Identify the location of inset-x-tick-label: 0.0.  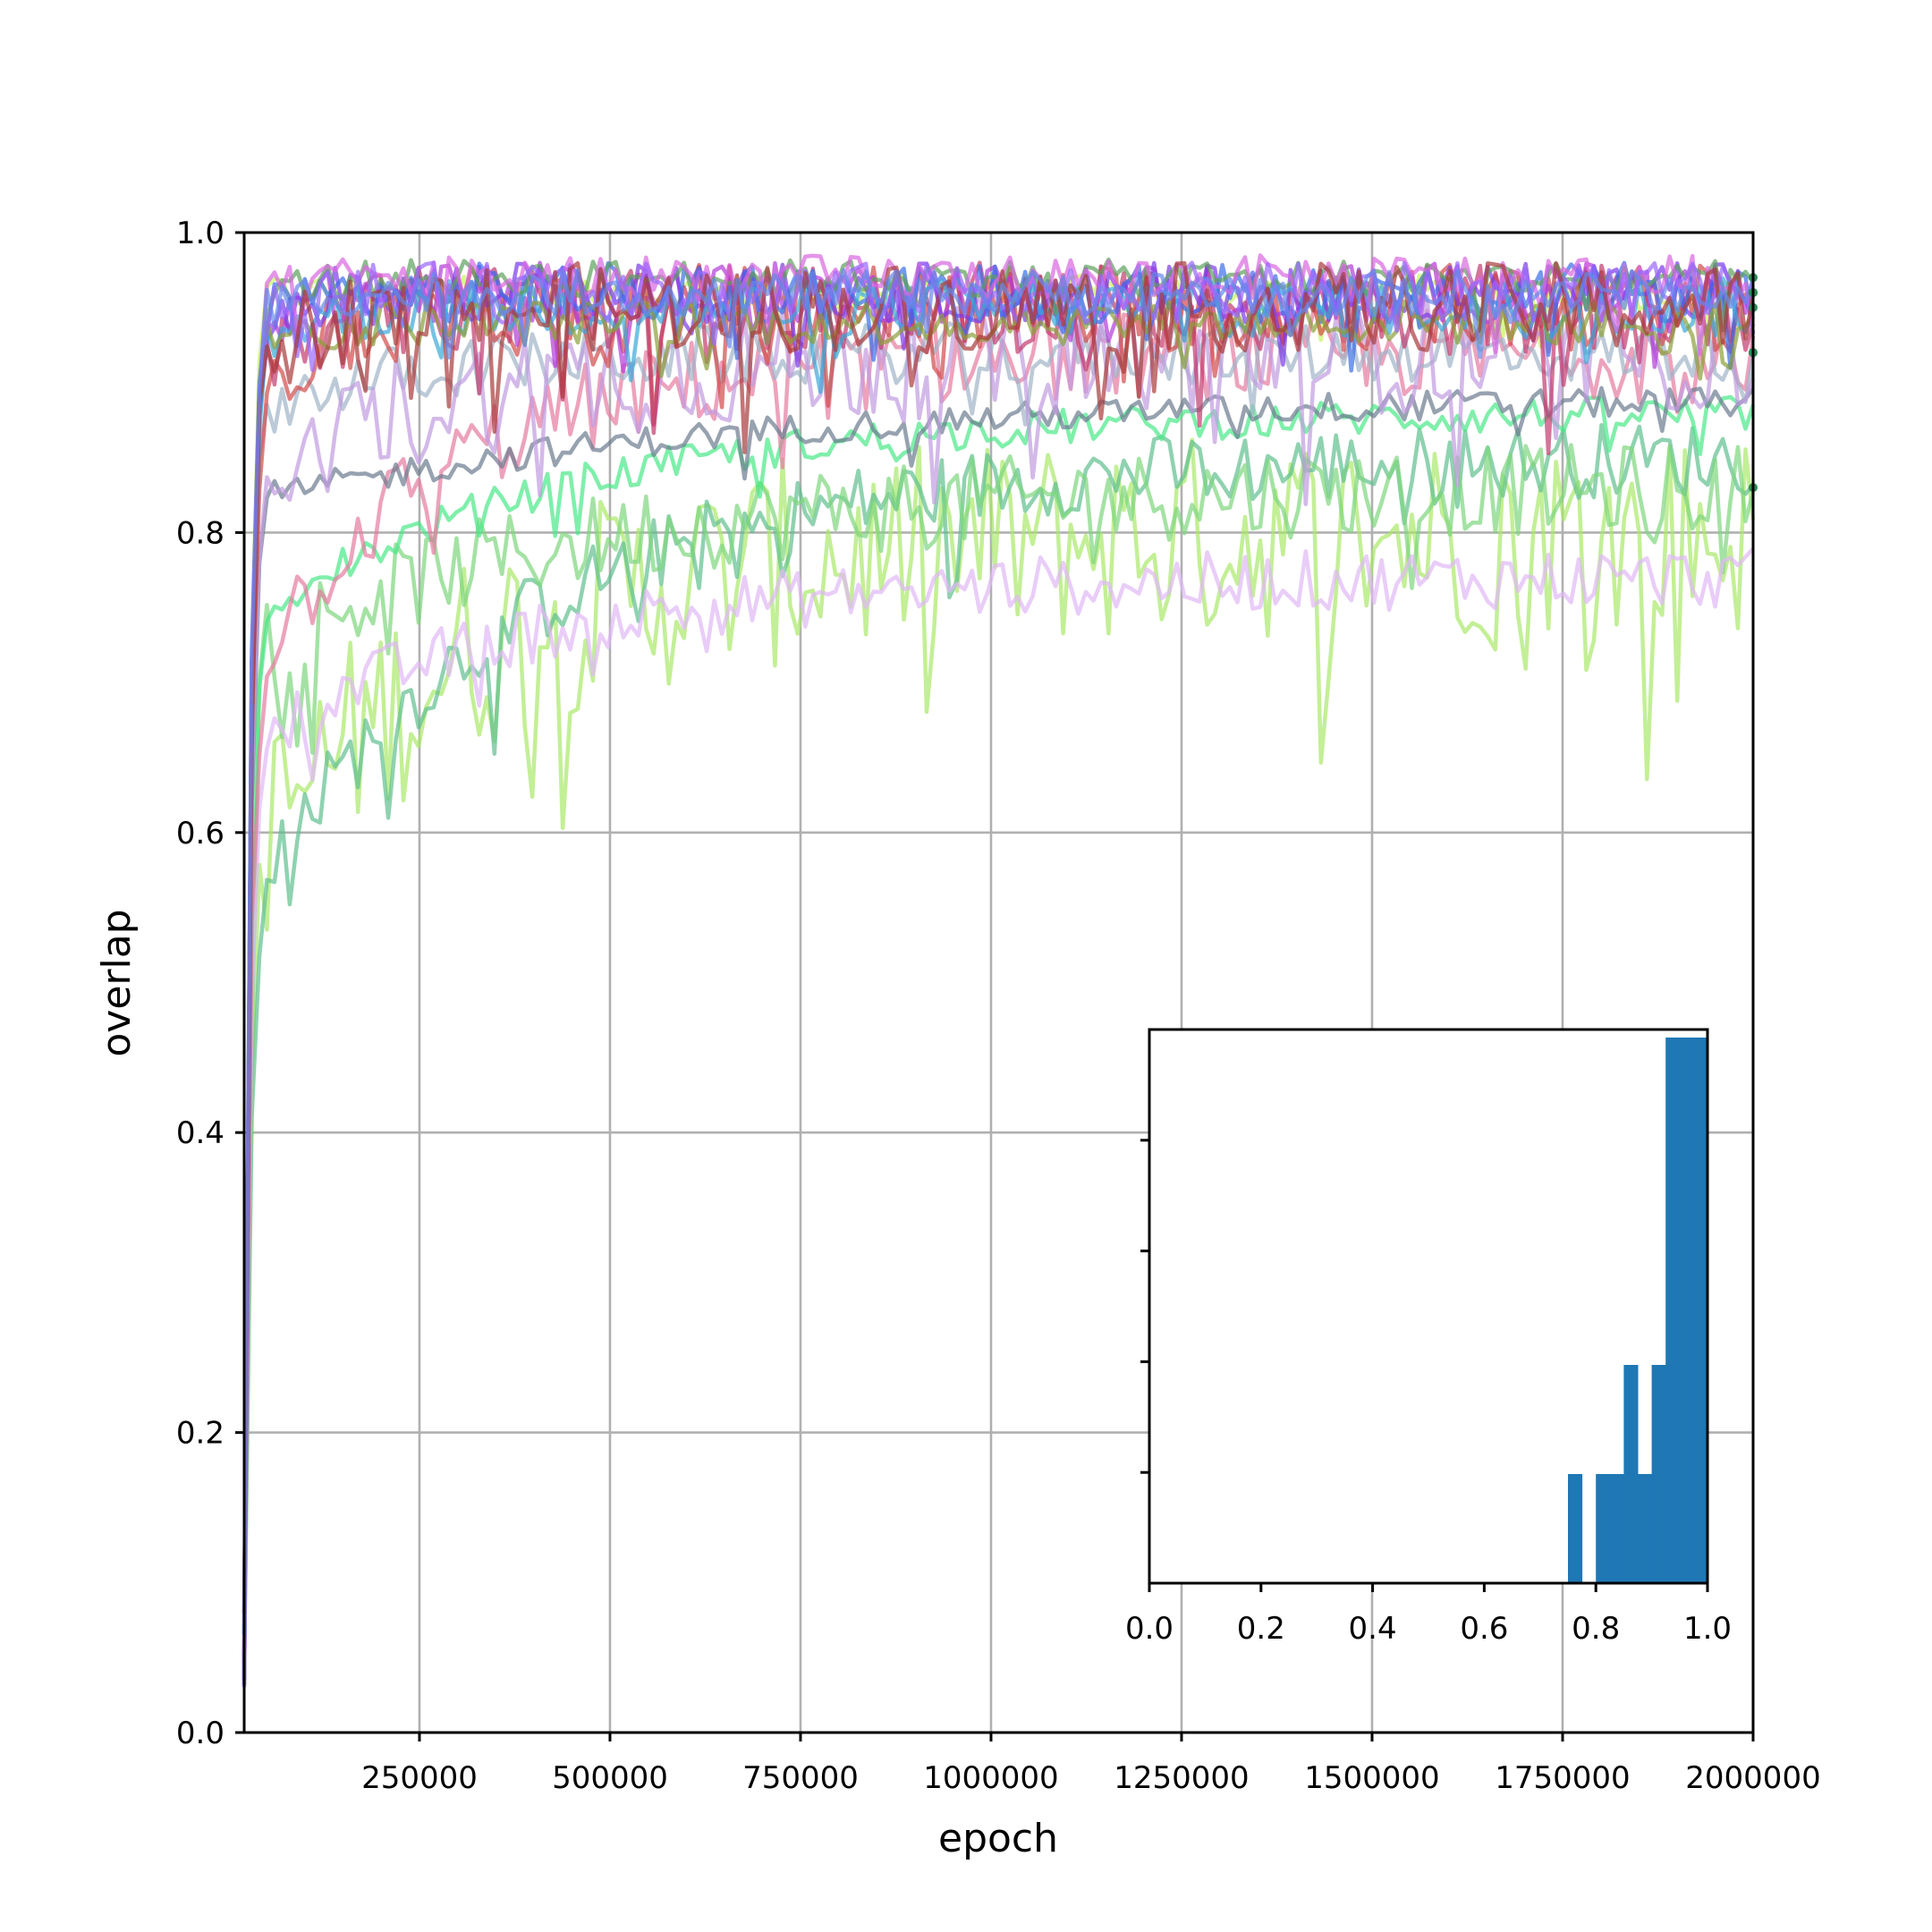
(1149, 1629).